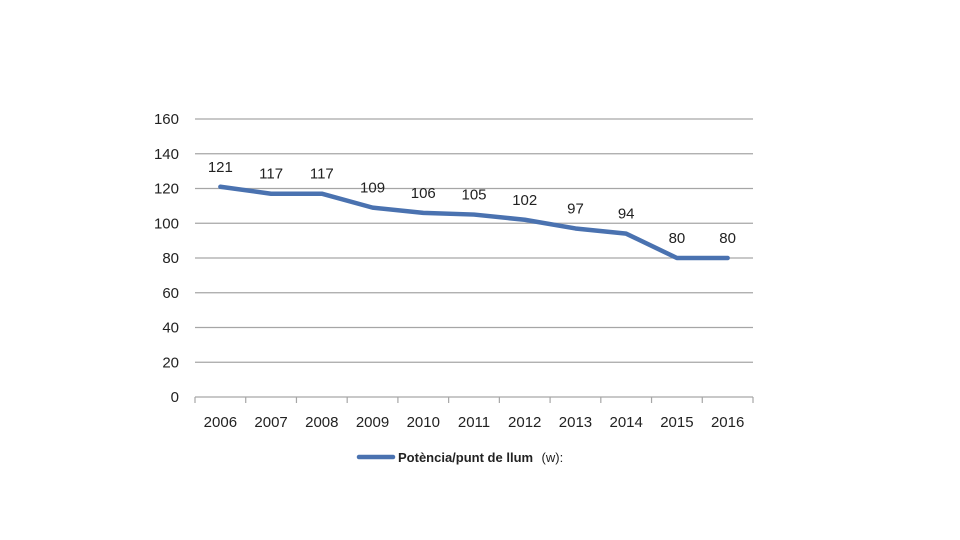 Image resolution: width=960 pixels, height=540 pixels. Describe the element at coordinates (676, 422) in the screenshot. I see `x-tick-label: 2015` at that location.